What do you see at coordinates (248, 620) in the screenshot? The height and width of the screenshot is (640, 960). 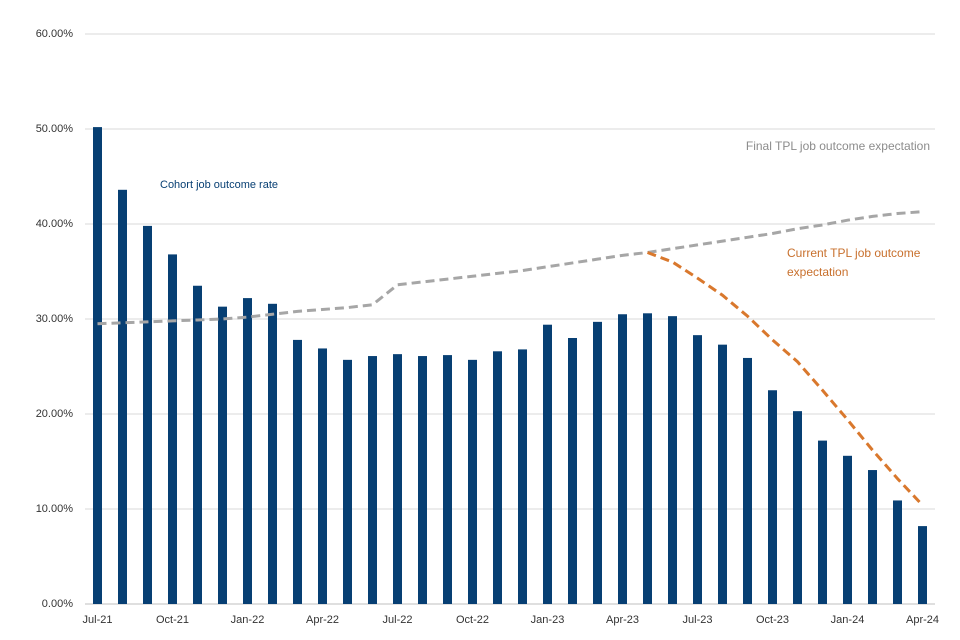 I see `x-tick-label: Jan-22` at bounding box center [248, 620].